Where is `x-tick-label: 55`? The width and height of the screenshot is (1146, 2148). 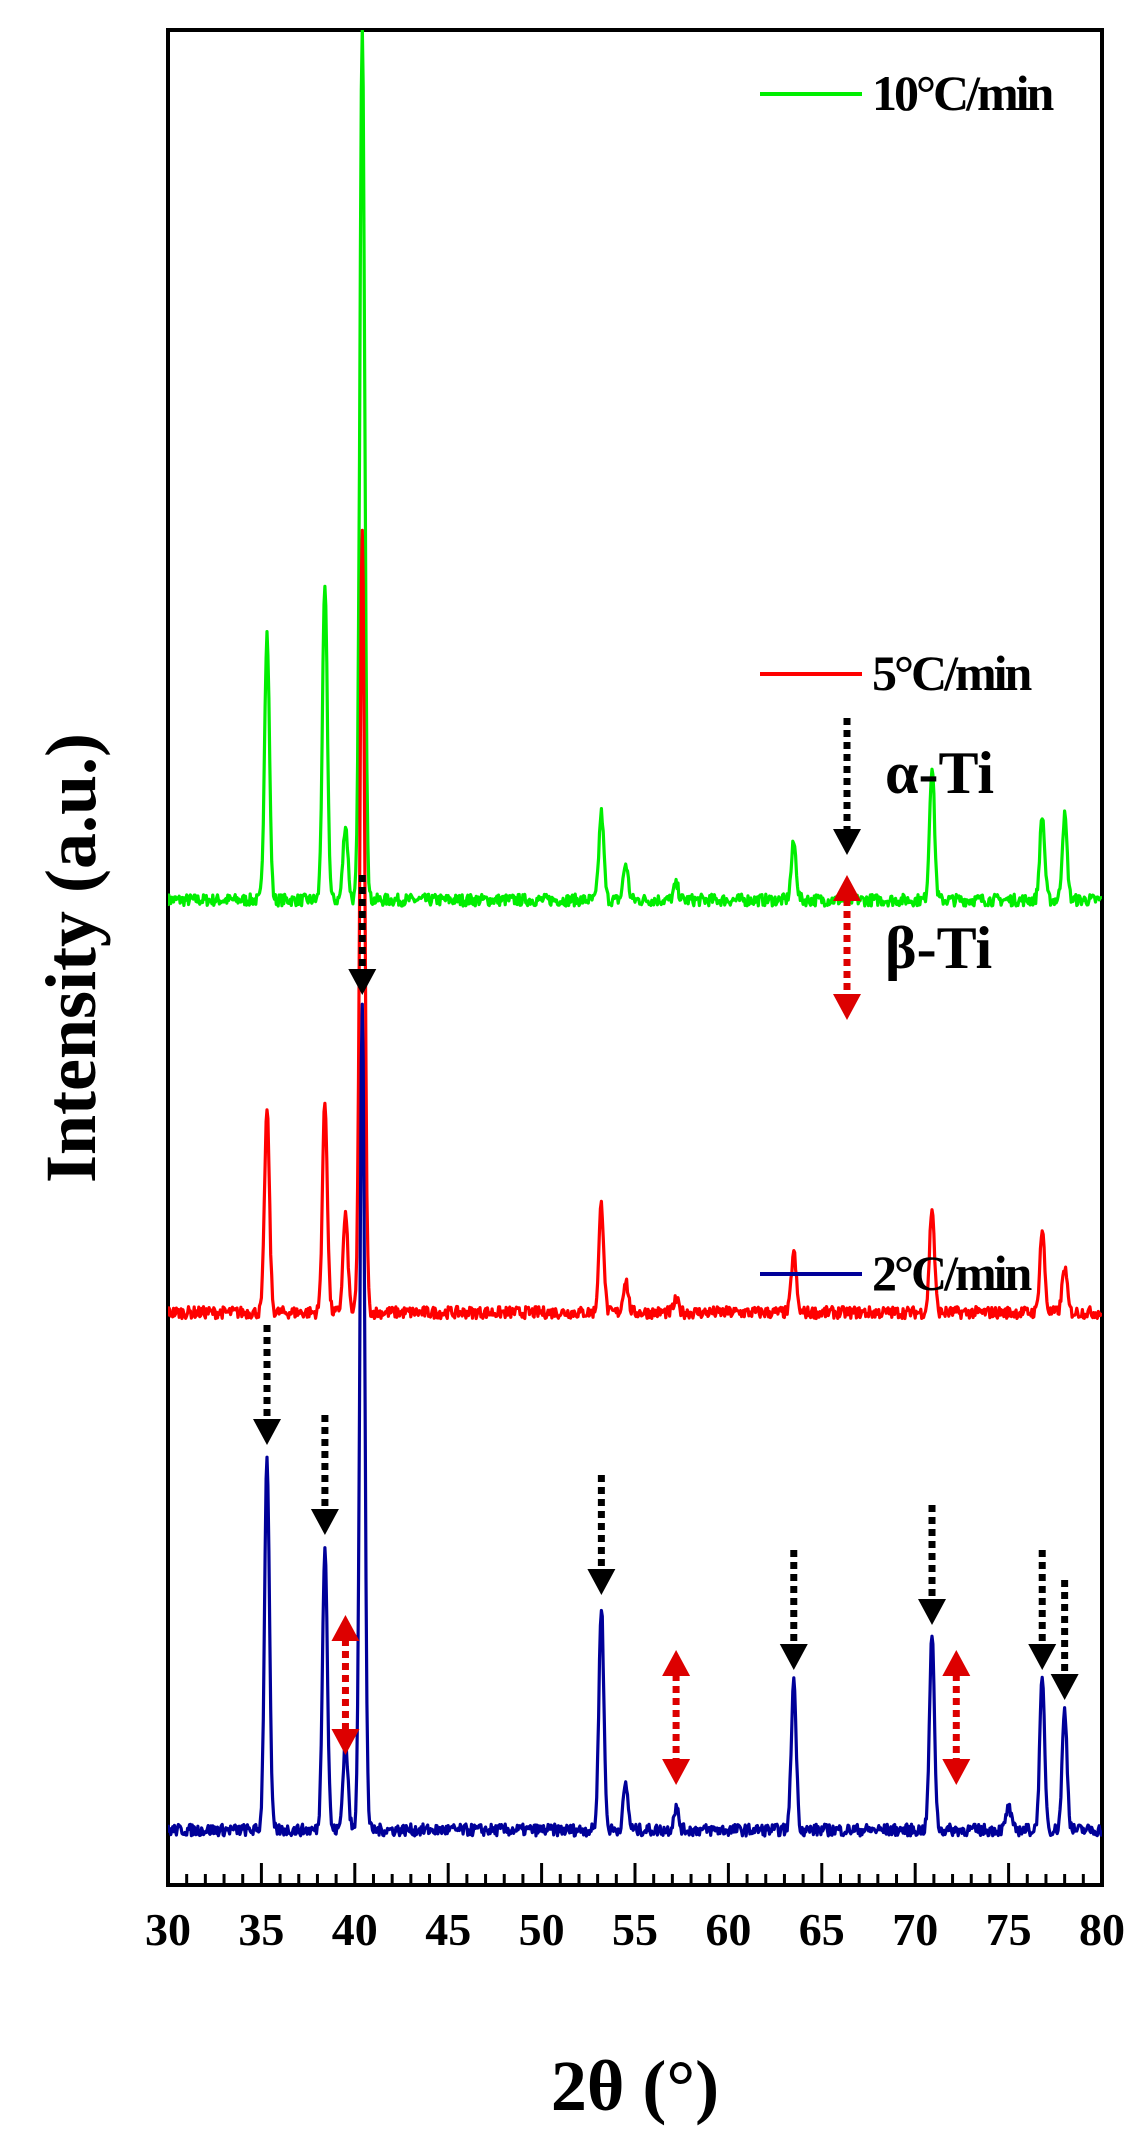 x-tick-label: 55 is located at coordinates (635, 1929).